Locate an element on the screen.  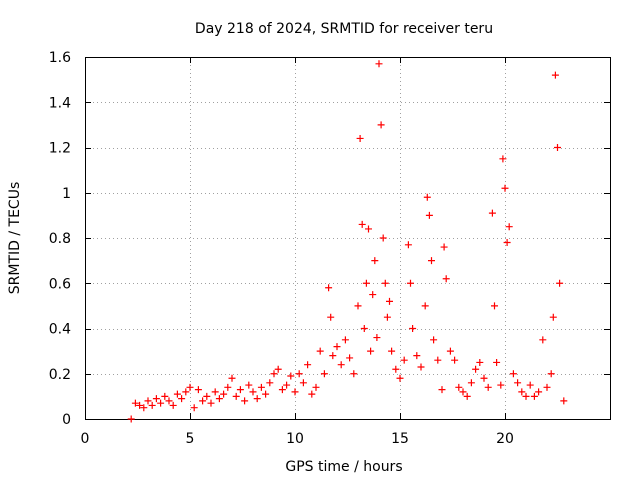
x-tick-label: 15 is located at coordinates (400, 439).